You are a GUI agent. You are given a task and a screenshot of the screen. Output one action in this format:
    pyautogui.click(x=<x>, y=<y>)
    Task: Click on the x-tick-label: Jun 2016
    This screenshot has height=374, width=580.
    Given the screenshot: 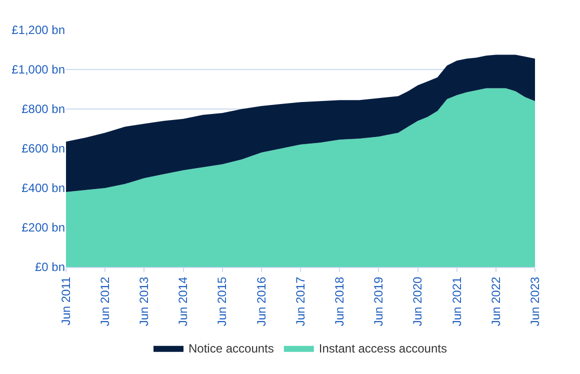 What is the action you would take?
    pyautogui.click(x=261, y=301)
    